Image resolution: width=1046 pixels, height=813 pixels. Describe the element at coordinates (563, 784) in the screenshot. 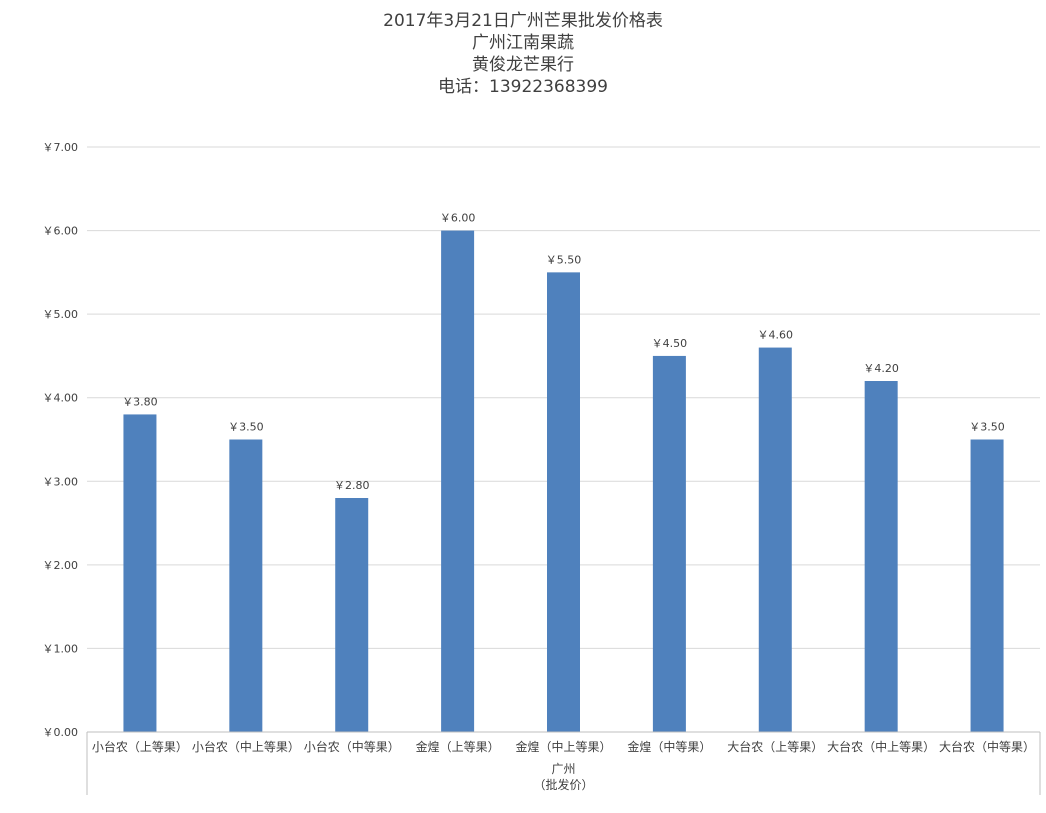

I see `group-label: （批发价）` at that location.